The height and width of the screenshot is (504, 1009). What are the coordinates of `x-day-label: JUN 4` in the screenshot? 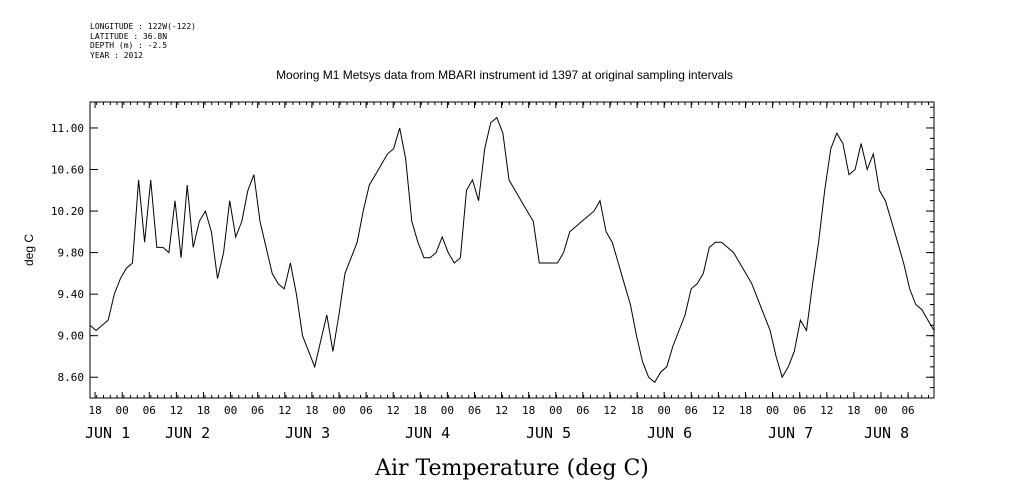 It's located at (427, 433).